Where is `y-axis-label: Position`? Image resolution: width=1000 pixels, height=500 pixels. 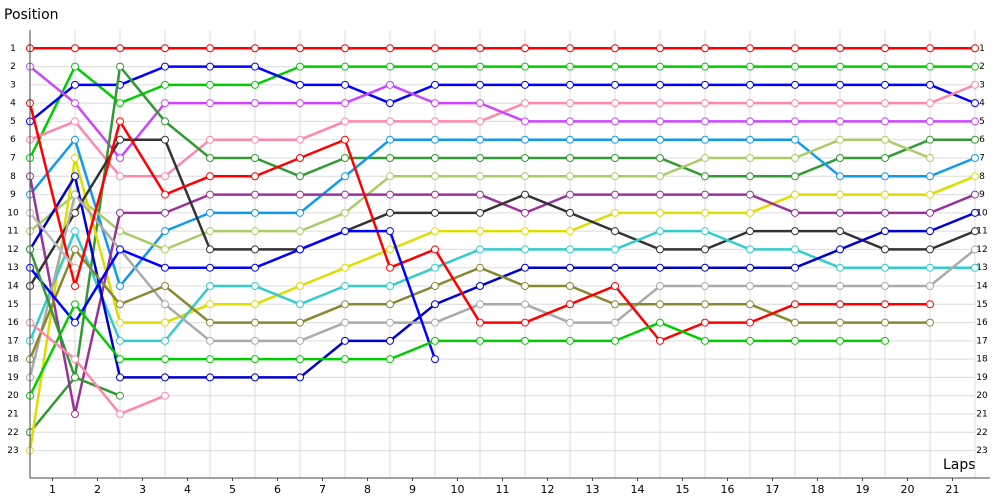
y-axis-label: Position is located at coordinates (31, 15).